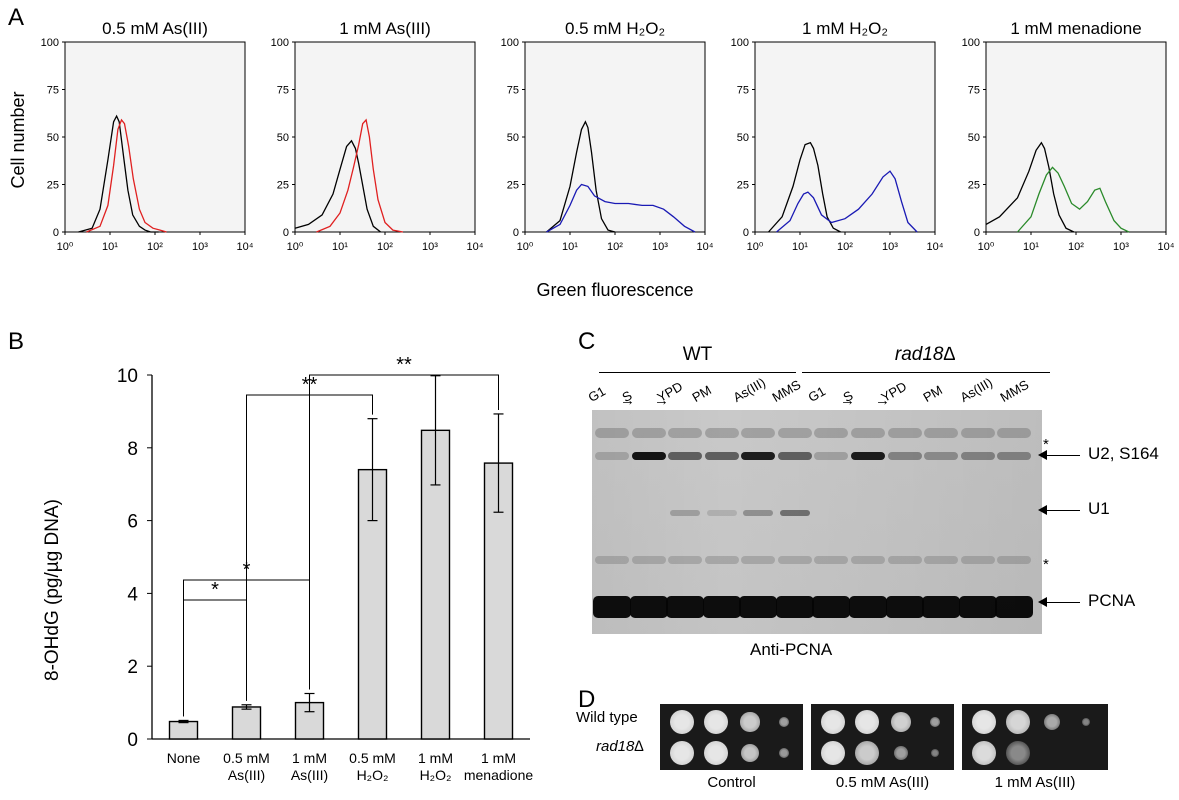 This screenshot has height=800, width=1179. I want to click on histogram-panel-2: 1 mM As(III) 0 25 50 75 100 10⁰ 10¹ 10² 10³ 10⁴, so click(377, 136).